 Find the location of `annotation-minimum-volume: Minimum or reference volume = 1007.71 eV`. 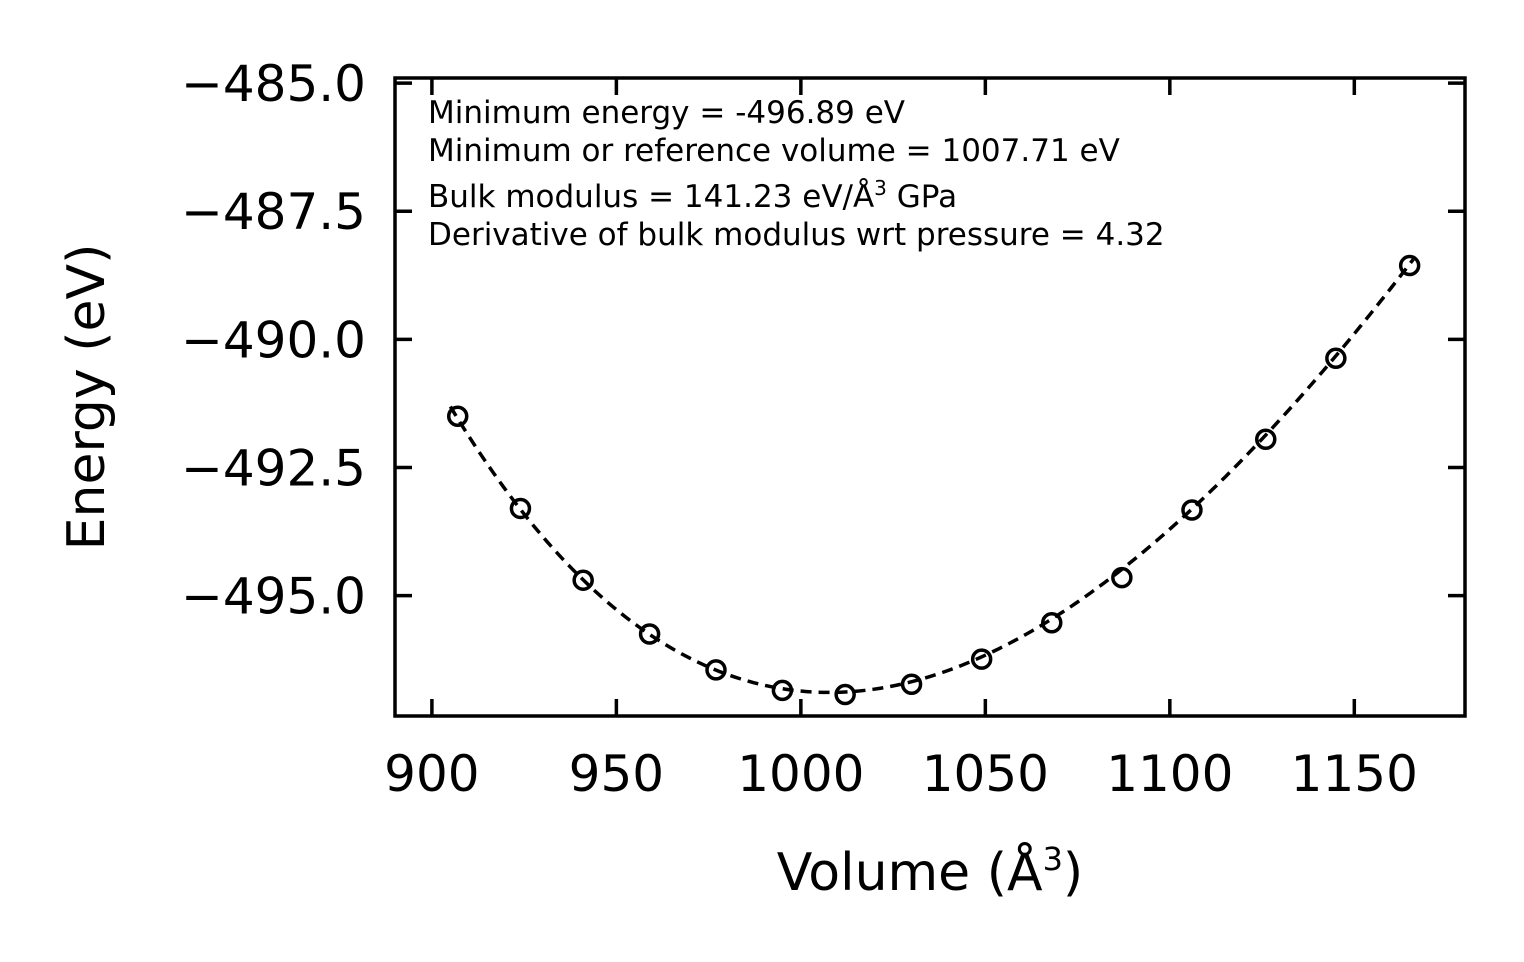

annotation-minimum-volume: Minimum or reference volume = 1007.71 eV is located at coordinates (774, 151).